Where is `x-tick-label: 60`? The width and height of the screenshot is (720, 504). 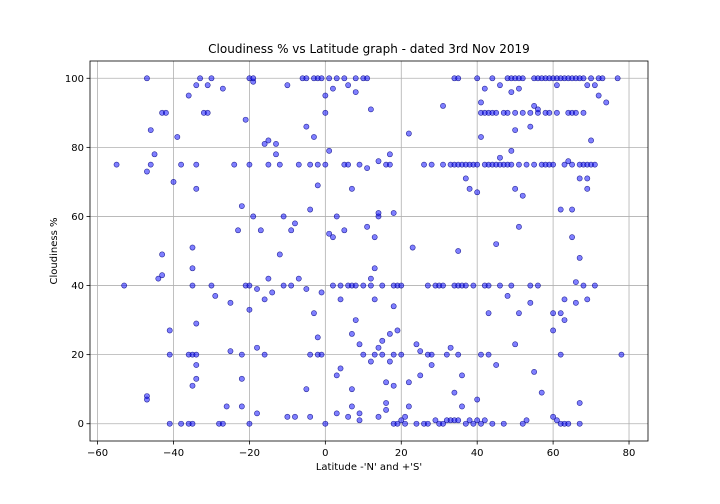 x-tick-label: 60 is located at coordinates (553, 453).